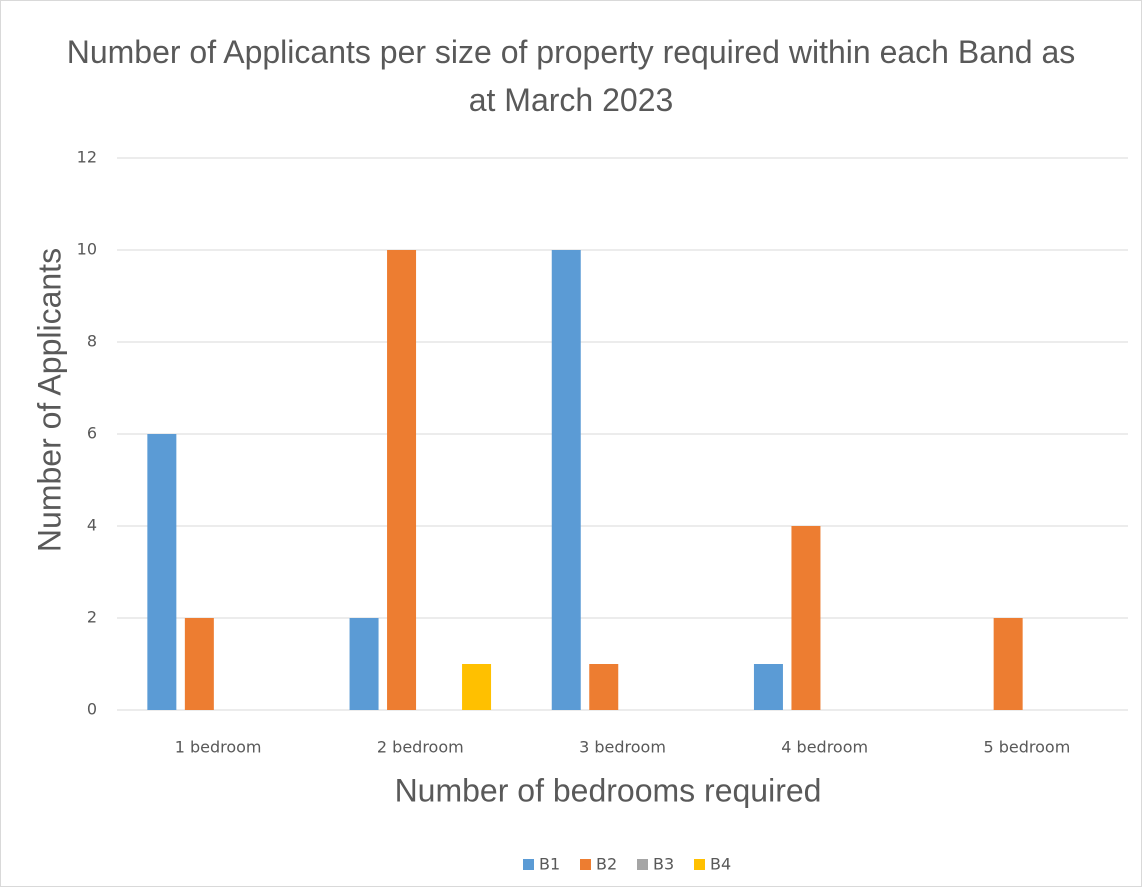  I want to click on y-axis-title: Number of Applicants, so click(49, 400).